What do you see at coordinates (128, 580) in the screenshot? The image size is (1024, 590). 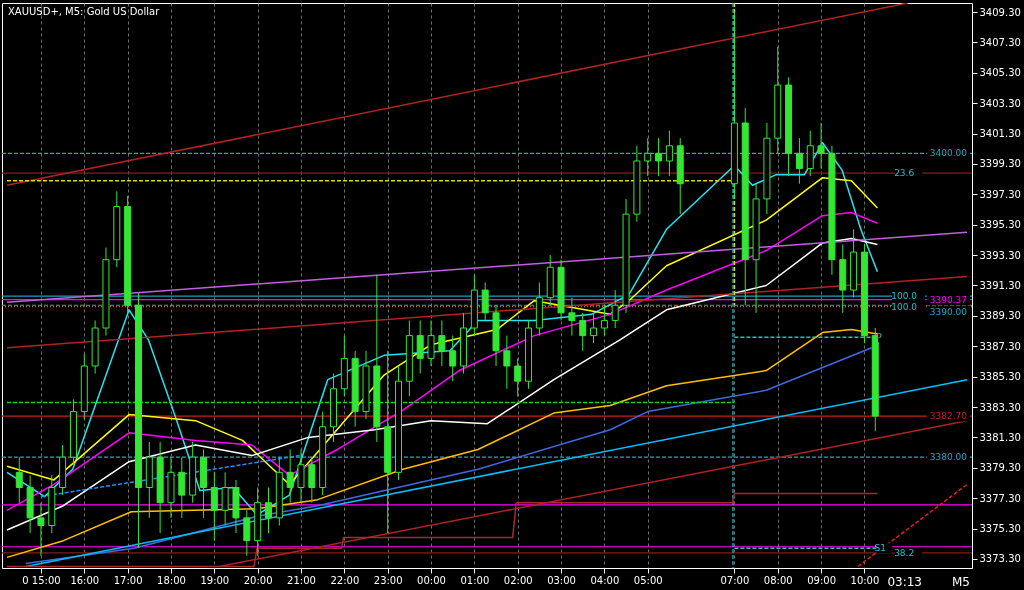 I see `x-tick-label: 17:00` at bounding box center [128, 580].